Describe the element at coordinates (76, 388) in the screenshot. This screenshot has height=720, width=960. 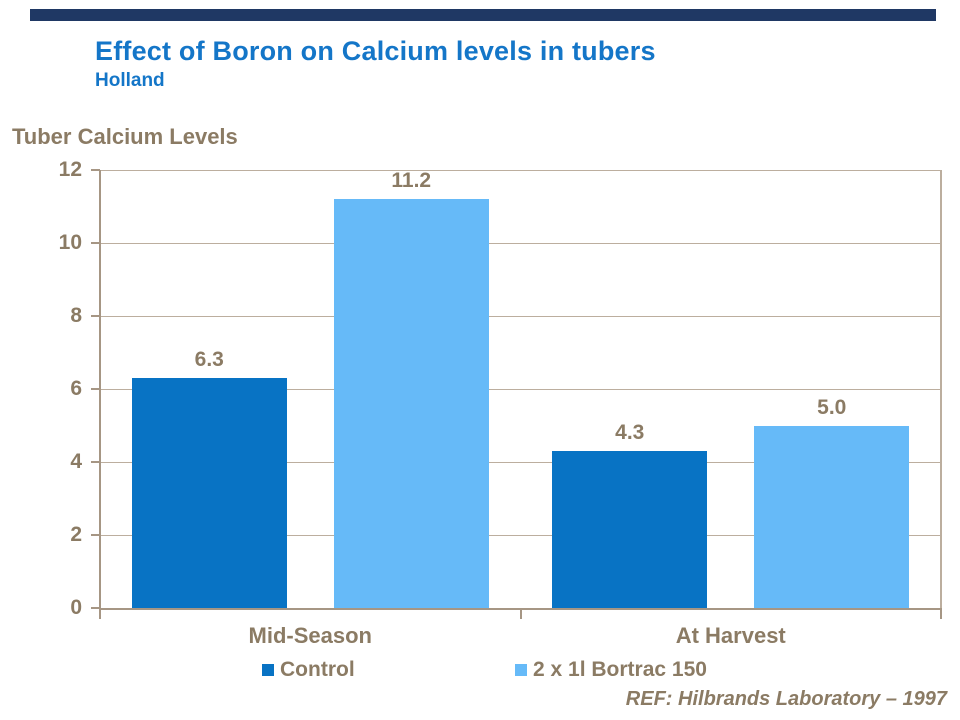
I see `y-axis-label: 6` at that location.